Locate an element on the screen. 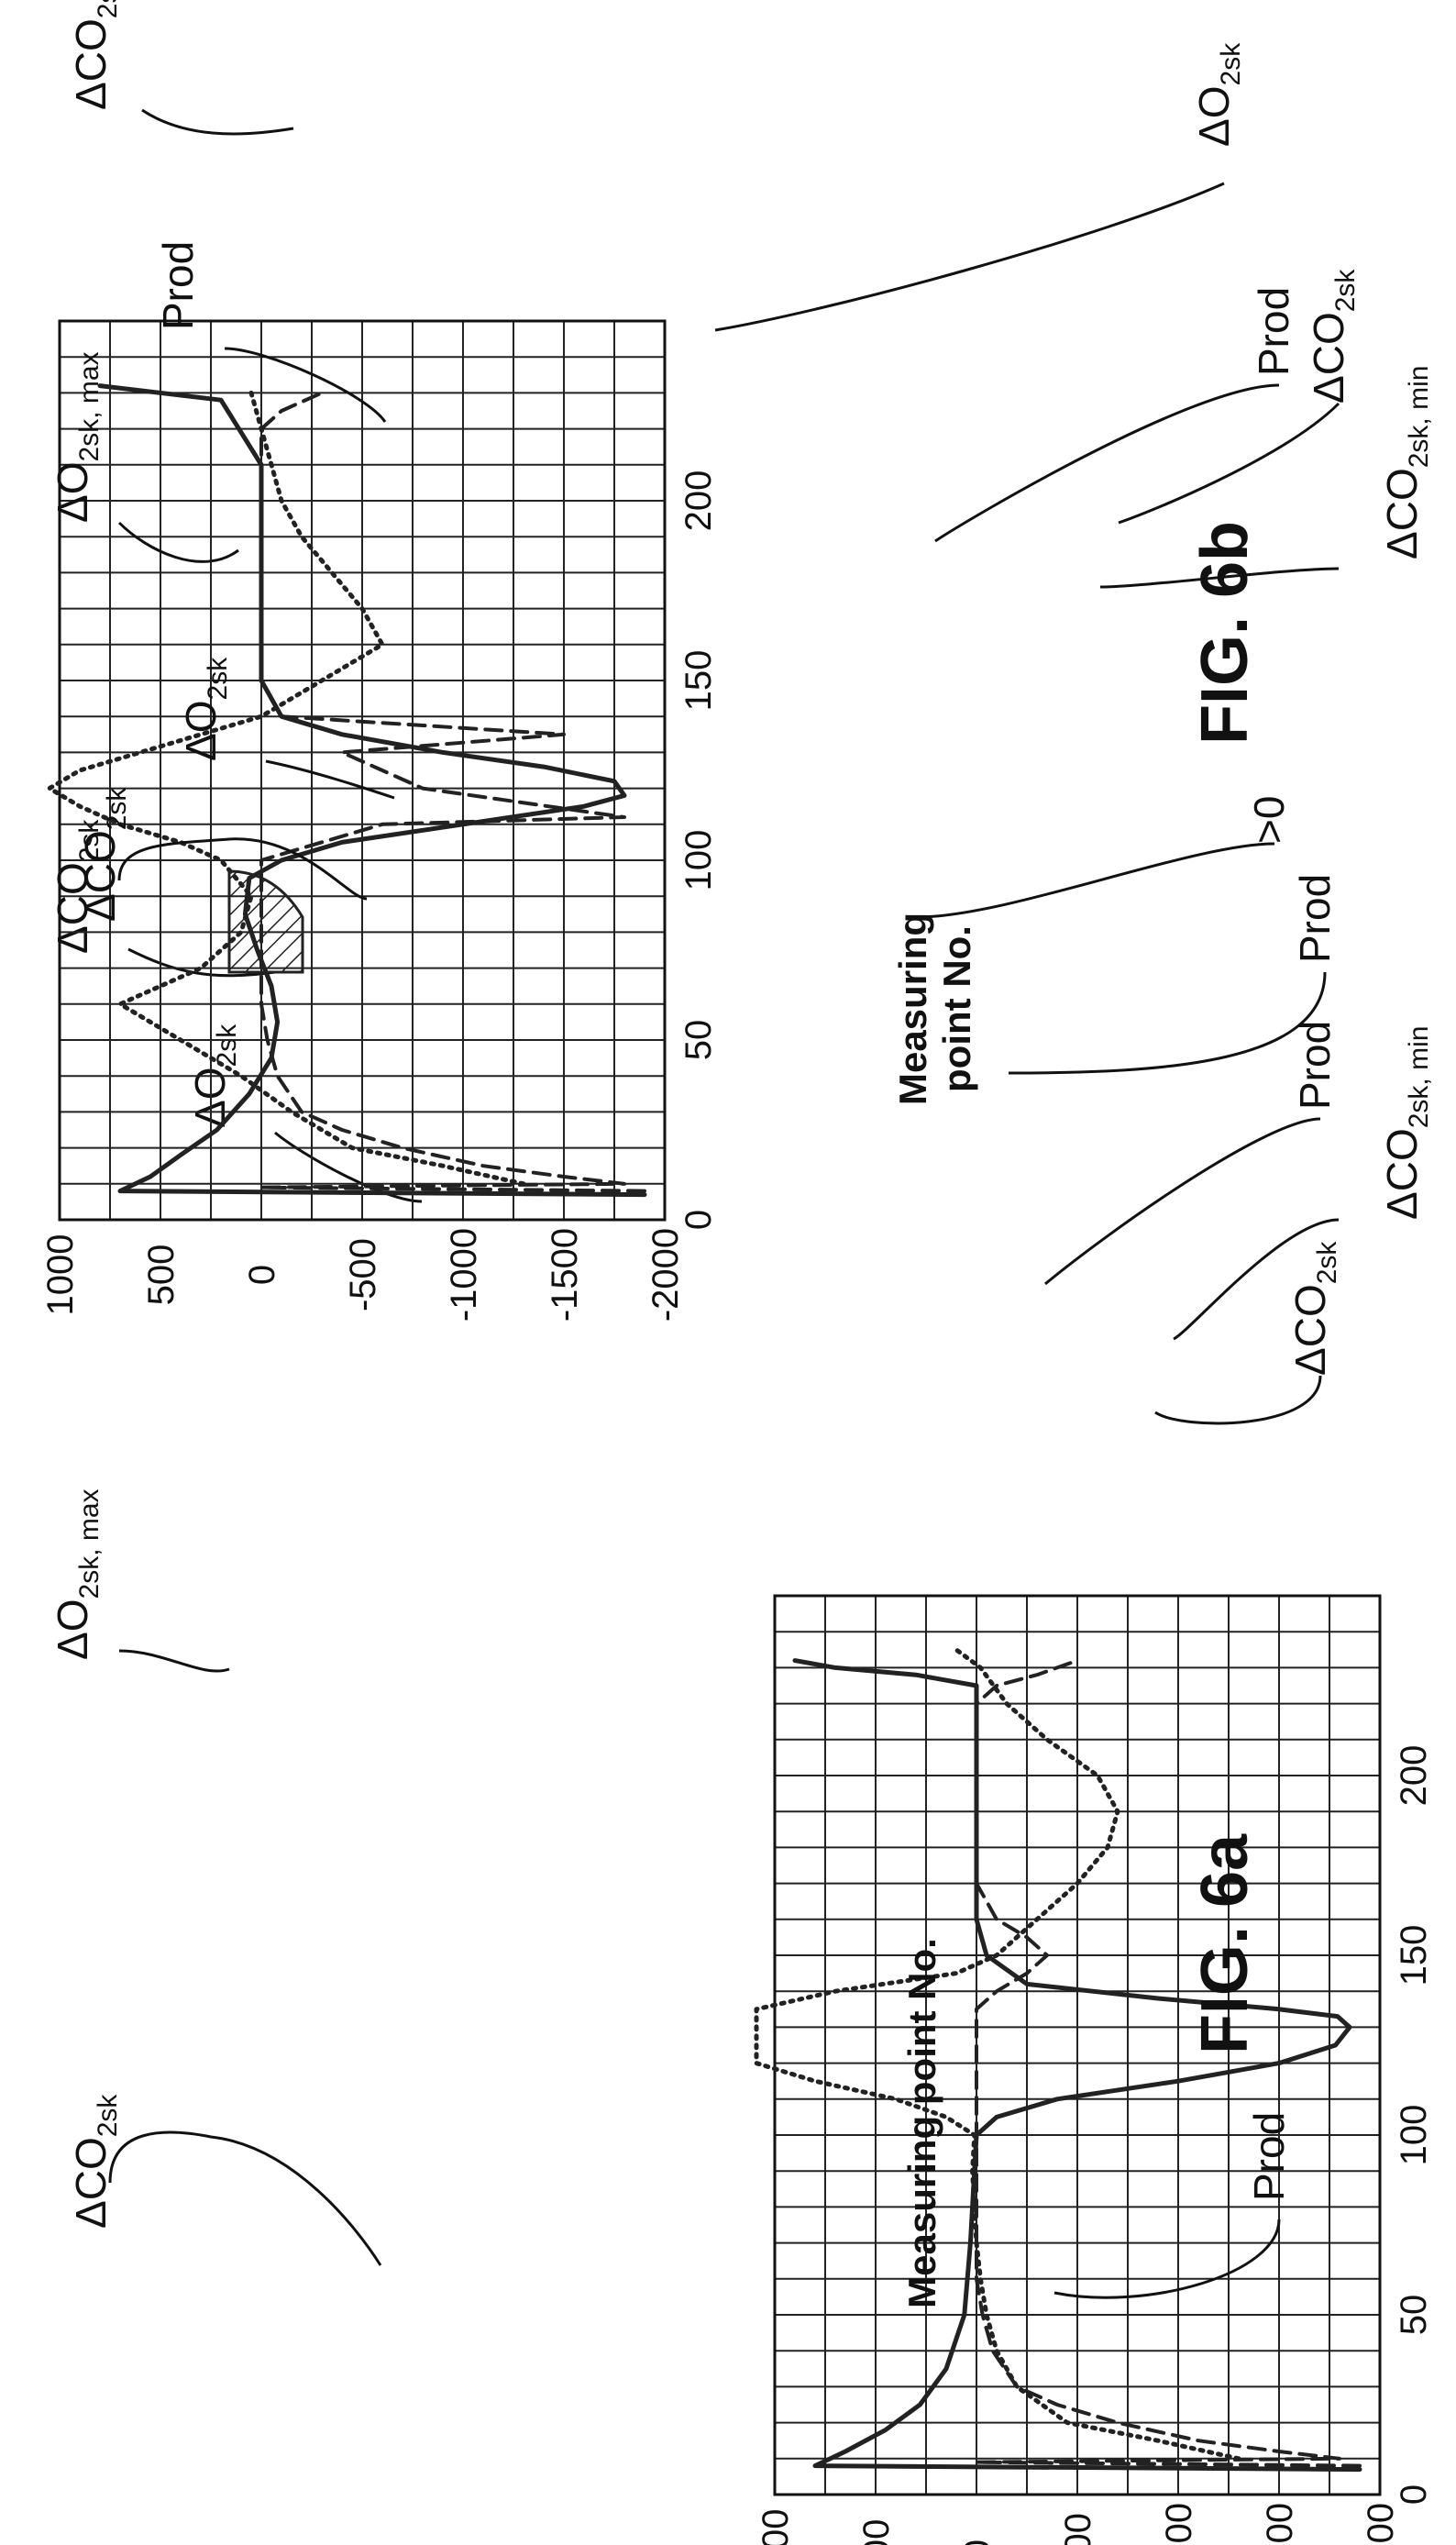  plot-frame-b is located at coordinates (362, 770).